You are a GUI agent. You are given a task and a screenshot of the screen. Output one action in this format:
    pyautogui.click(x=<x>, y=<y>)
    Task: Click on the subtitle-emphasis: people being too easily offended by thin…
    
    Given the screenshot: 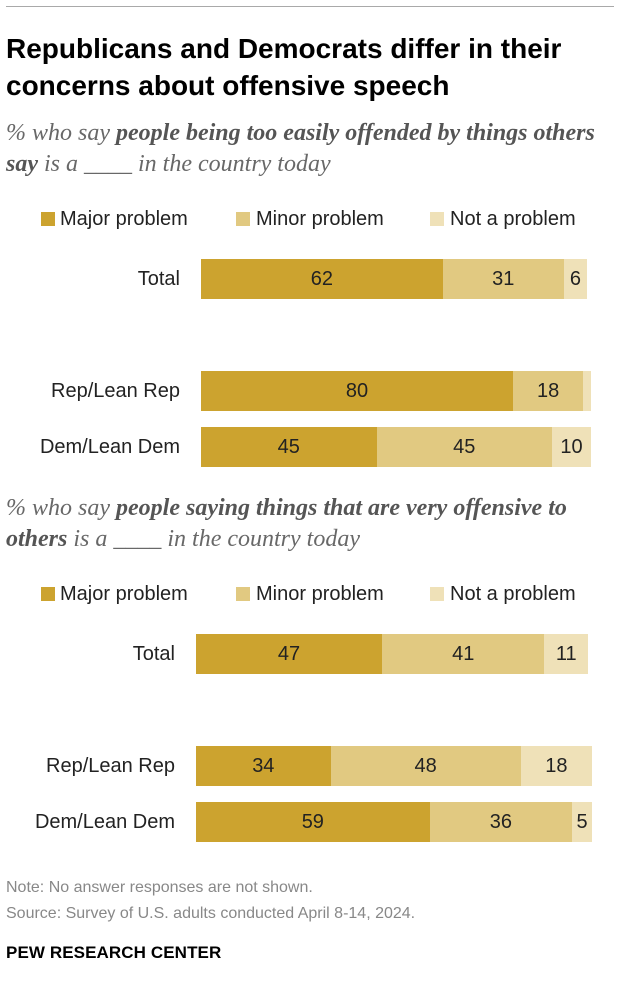 What is the action you would take?
    pyautogui.click(x=300, y=148)
    